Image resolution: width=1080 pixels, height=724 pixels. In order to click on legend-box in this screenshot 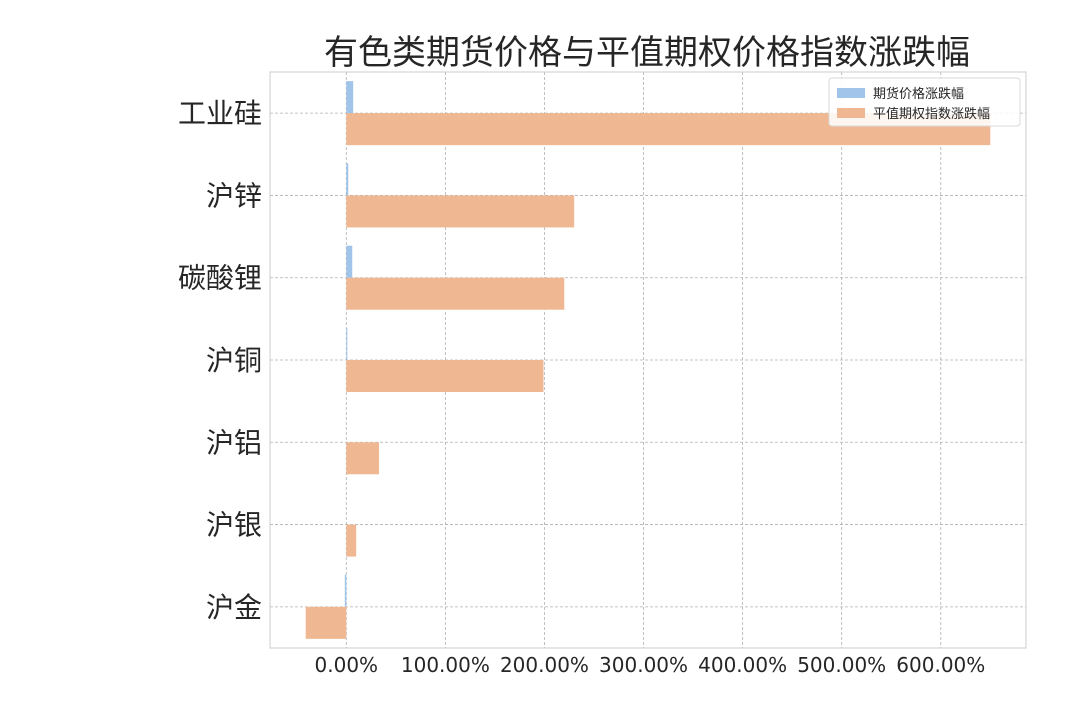, I will do `click(924, 102)`.